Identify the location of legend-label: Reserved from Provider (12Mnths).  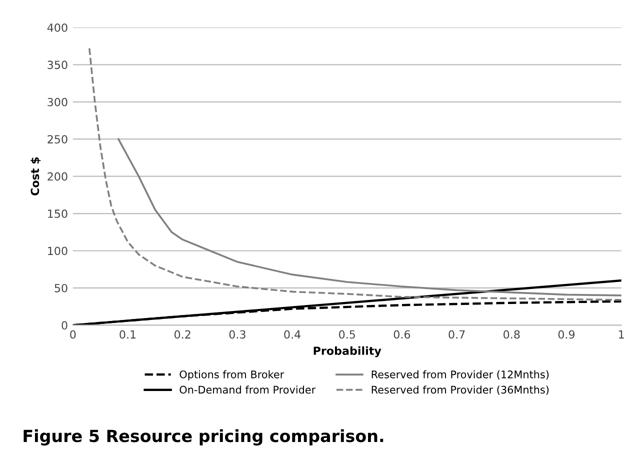
(460, 375).